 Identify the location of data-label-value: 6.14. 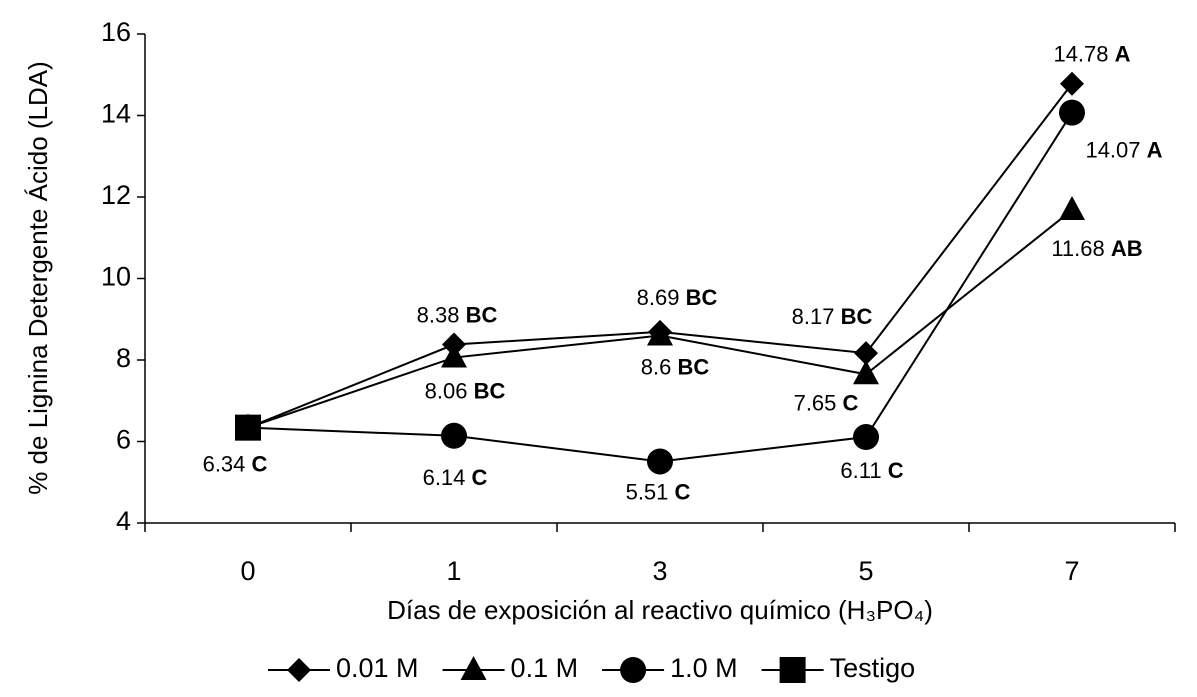
(444, 477).